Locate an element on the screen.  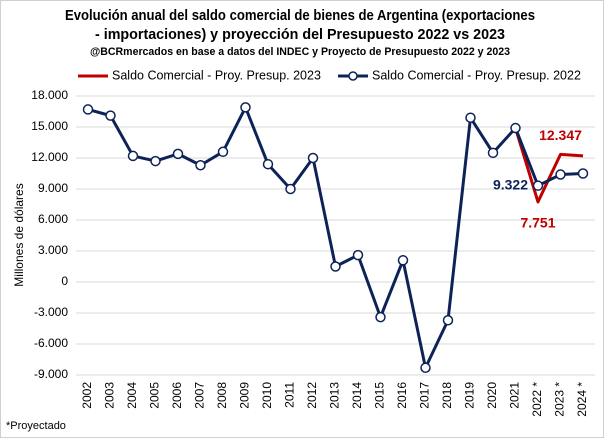
y-tick-label: 6.000 is located at coordinates (53, 219).